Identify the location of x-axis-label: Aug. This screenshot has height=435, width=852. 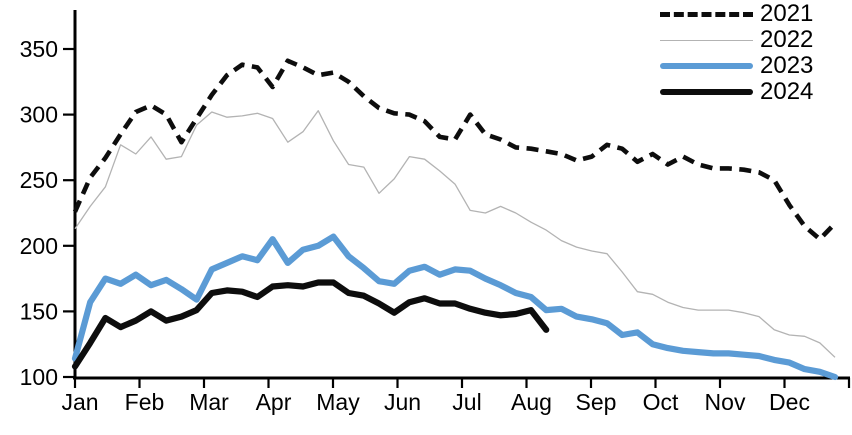
(531, 402).